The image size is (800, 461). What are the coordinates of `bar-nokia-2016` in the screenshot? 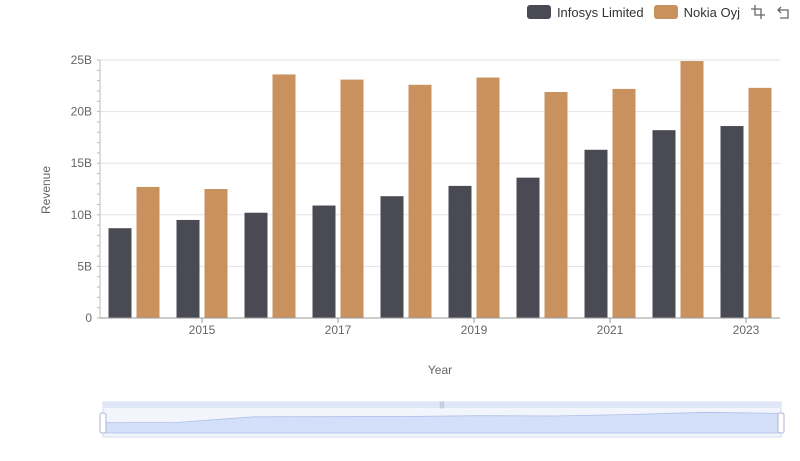 It's located at (284, 196).